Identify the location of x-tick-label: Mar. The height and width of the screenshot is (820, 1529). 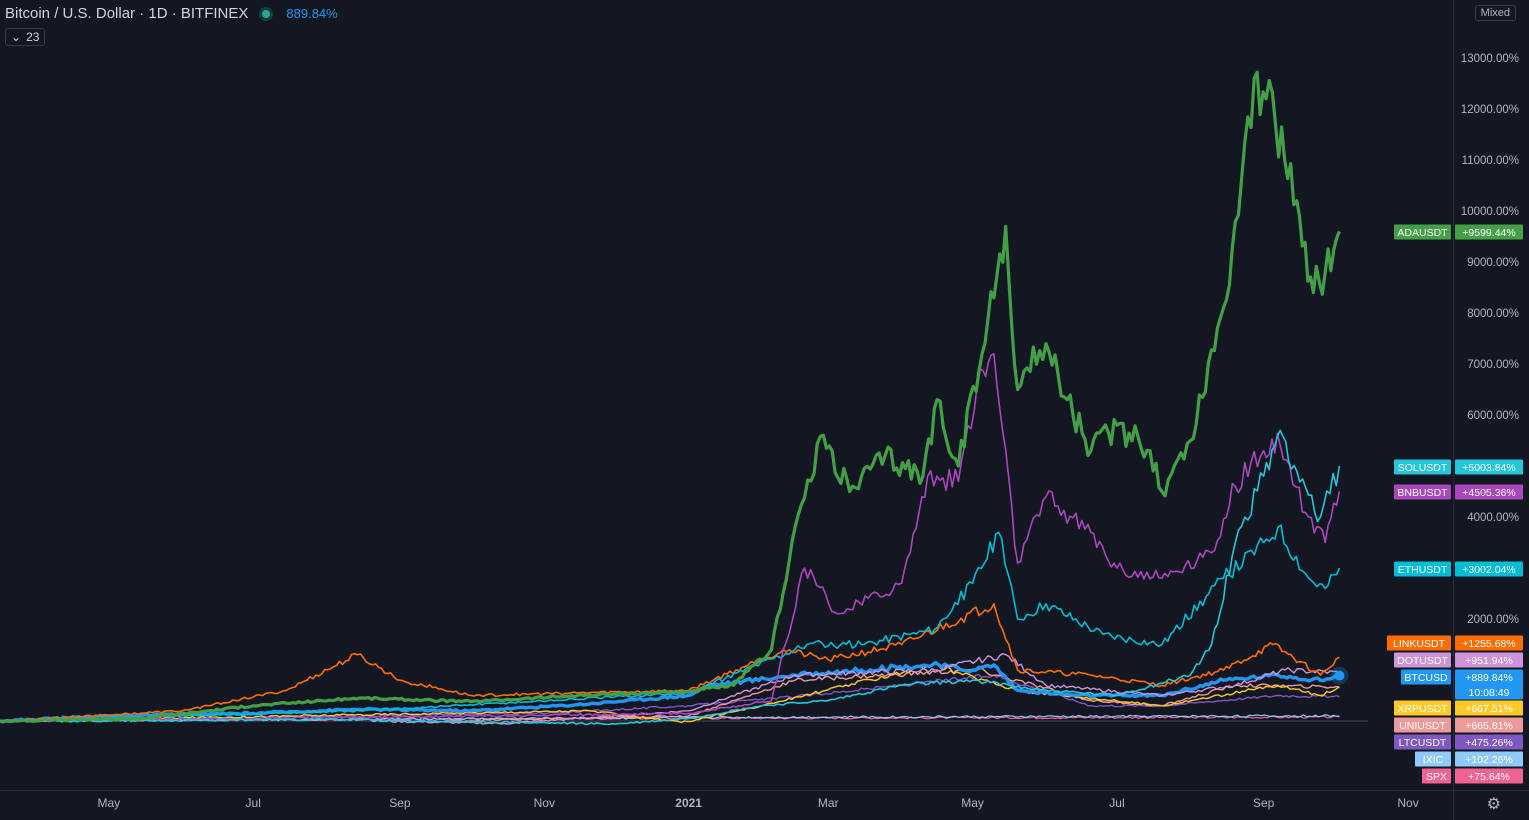
(828, 803).